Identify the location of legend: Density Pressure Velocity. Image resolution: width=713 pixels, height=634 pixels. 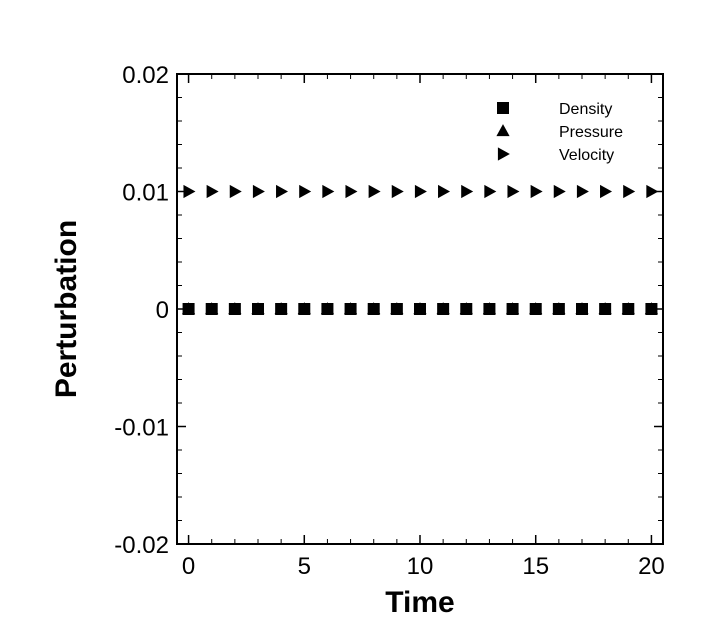
(559, 132).